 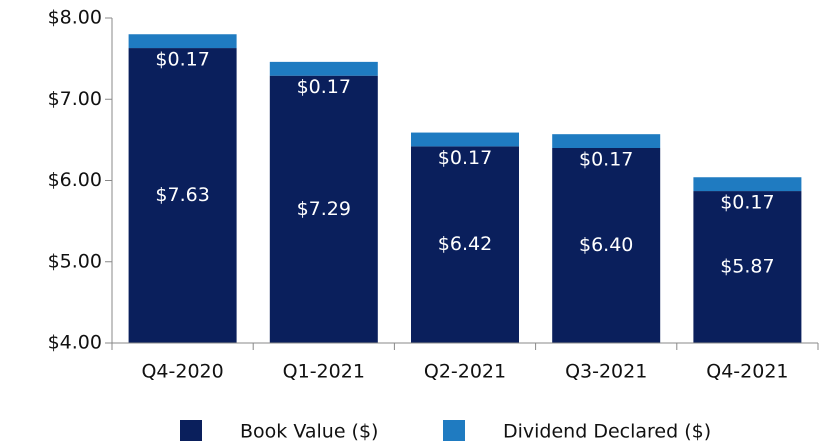 I want to click on data-label: $6.42, so click(x=465, y=244).